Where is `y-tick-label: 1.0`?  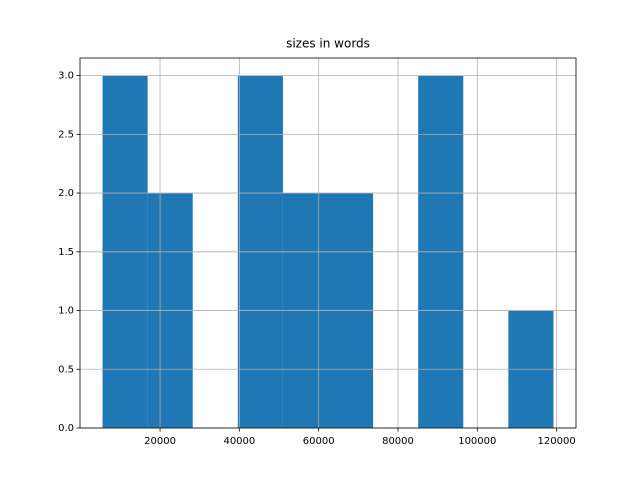
y-tick-label: 1.0 is located at coordinates (66, 311).